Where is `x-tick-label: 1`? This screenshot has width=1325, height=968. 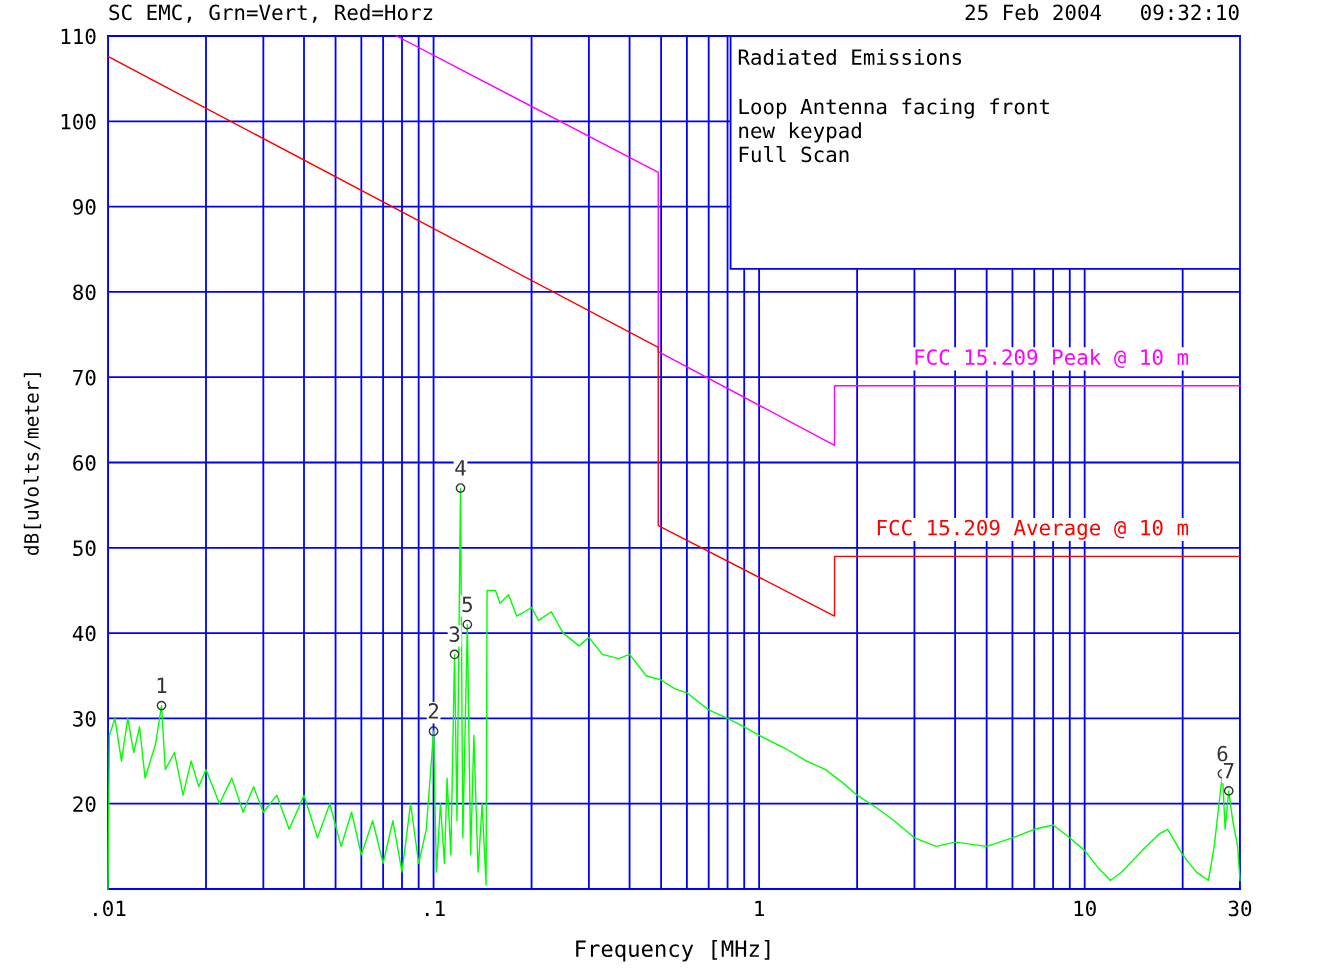 x-tick-label: 1 is located at coordinates (759, 908).